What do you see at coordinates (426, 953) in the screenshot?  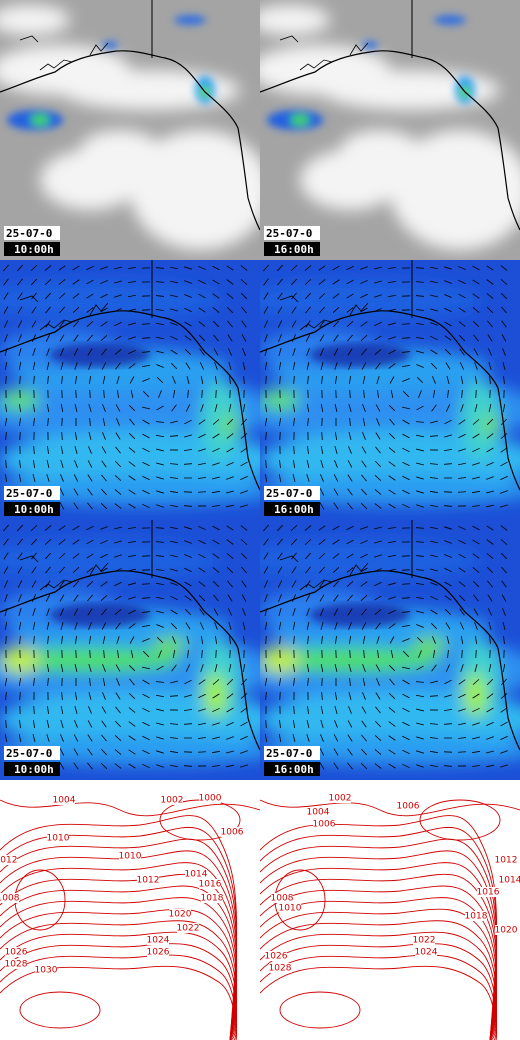 I see `isobar-label: 1024` at bounding box center [426, 953].